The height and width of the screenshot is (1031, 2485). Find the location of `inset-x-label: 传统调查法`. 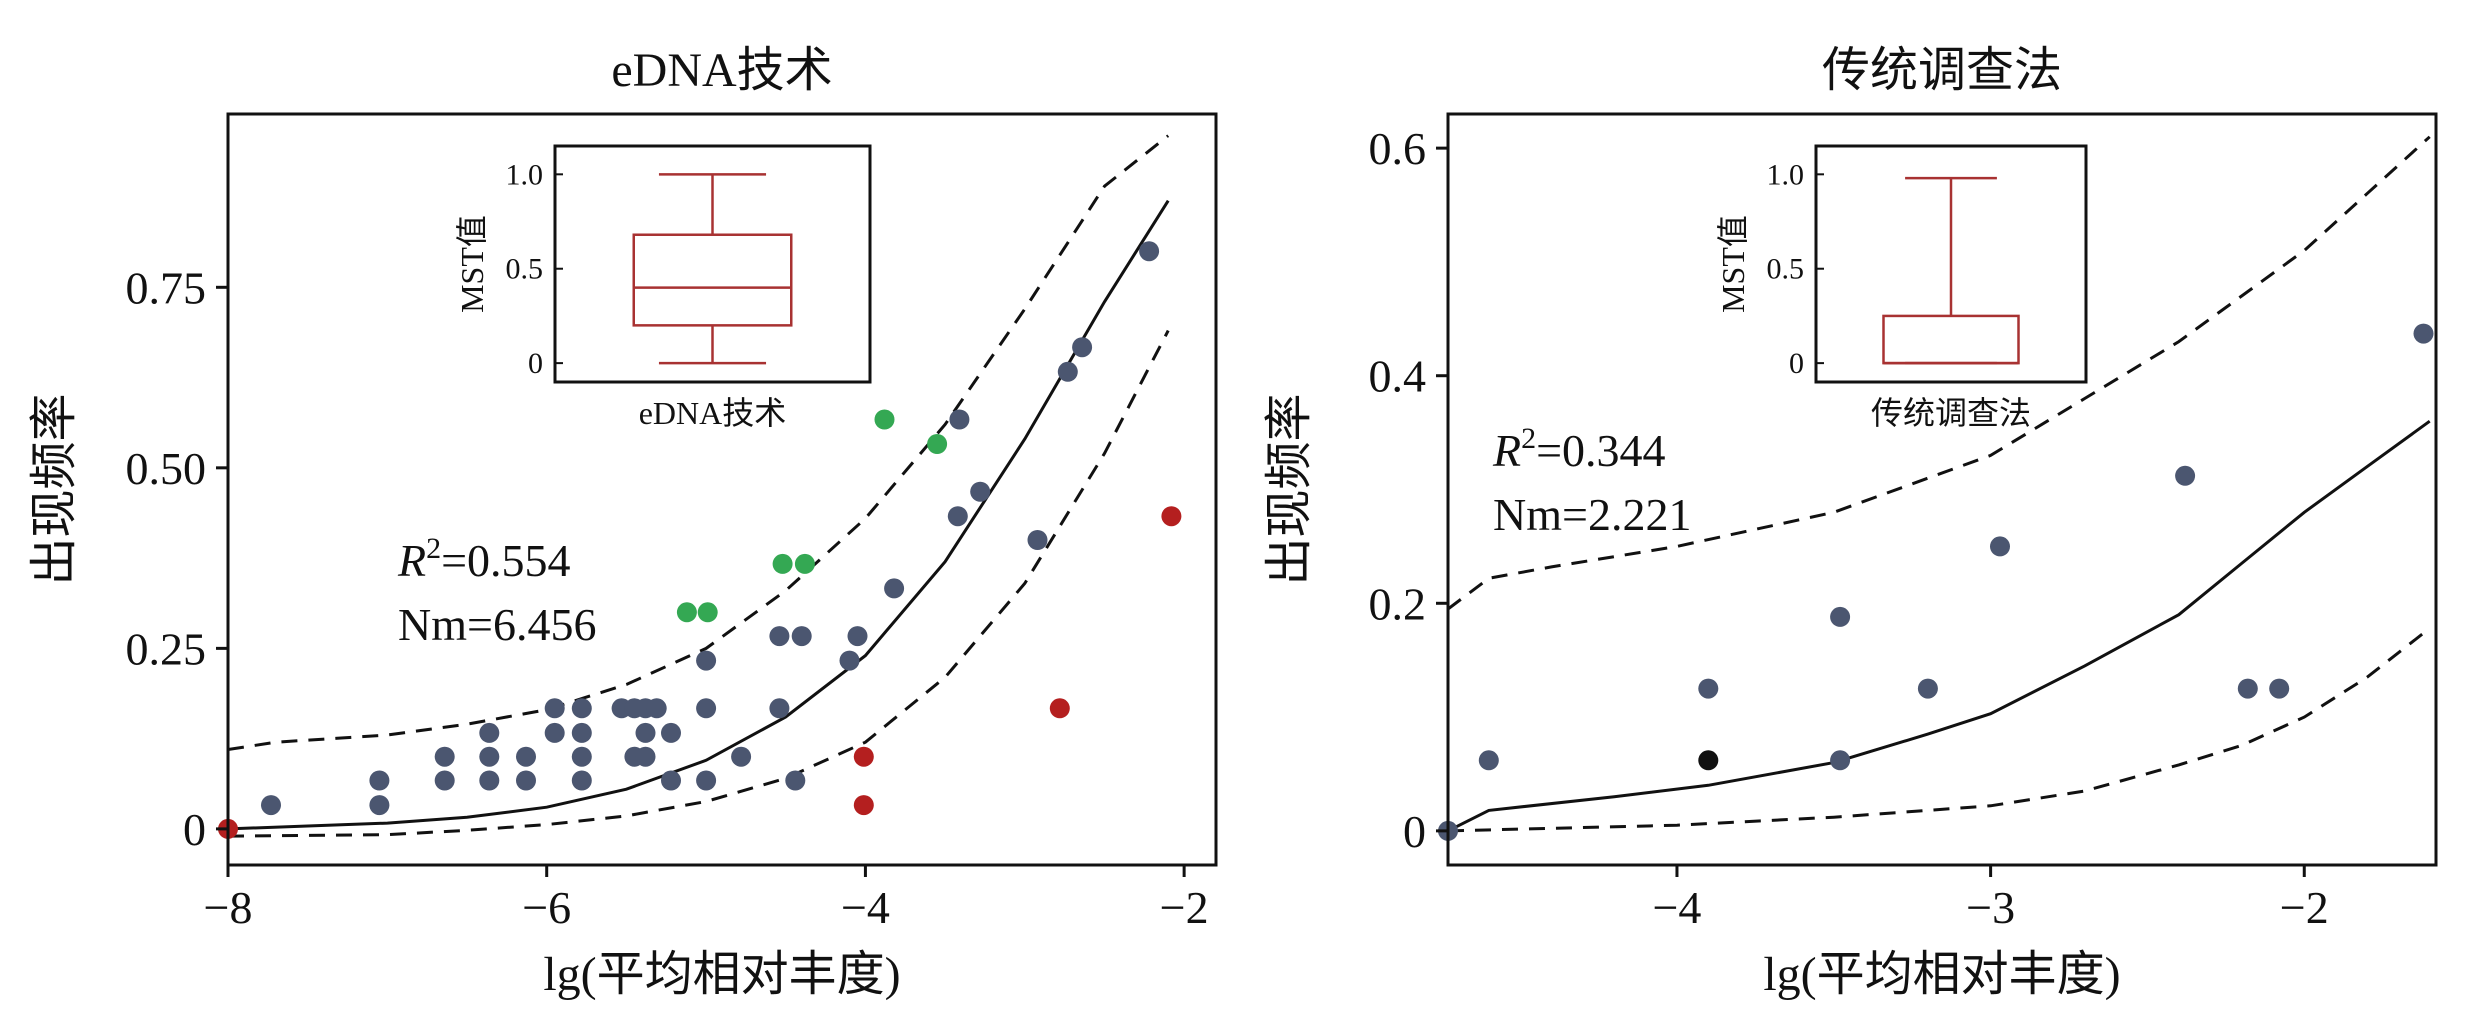

inset-x-label: 传统调查法 is located at coordinates (1951, 413).